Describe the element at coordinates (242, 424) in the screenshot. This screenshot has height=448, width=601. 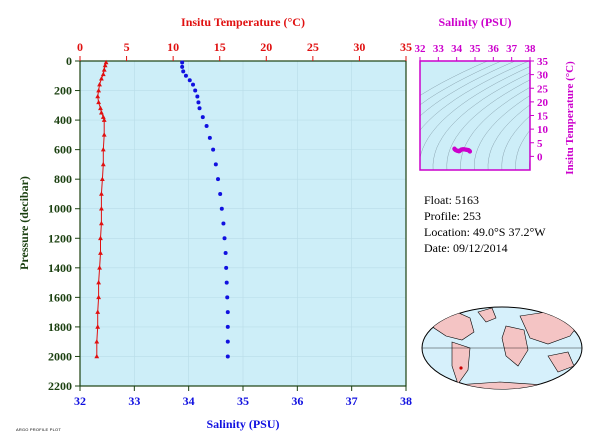
I see `x-axis-label: Salinity (PSU)` at that location.